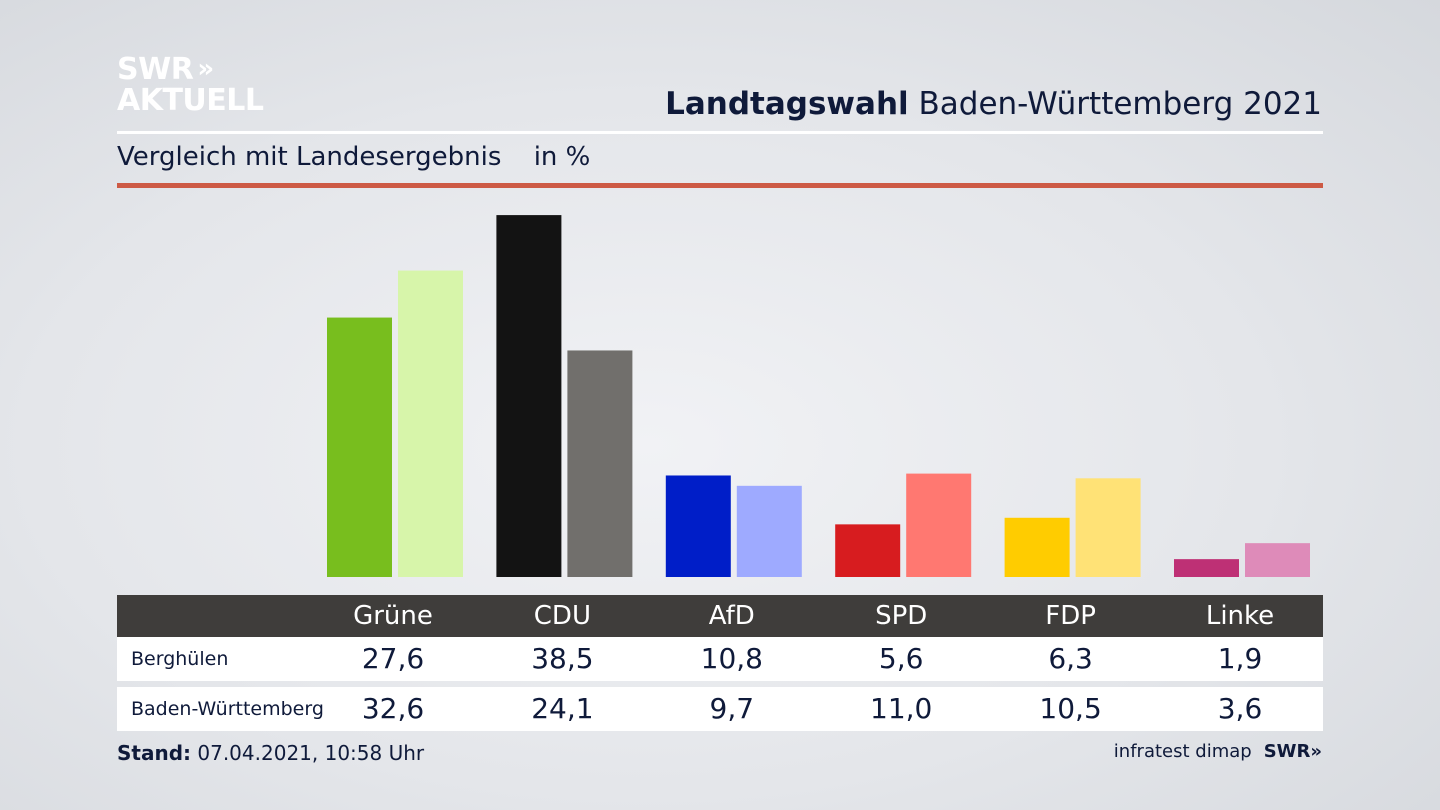  What do you see at coordinates (732, 708) in the screenshot?
I see `value-afd-baden-wurttemberg: 9,7` at bounding box center [732, 708].